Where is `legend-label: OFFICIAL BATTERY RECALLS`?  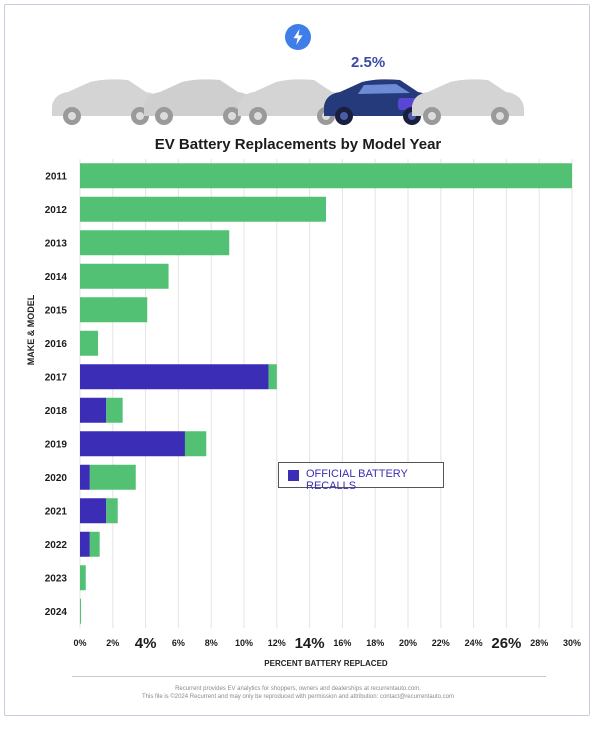 legend-label: OFFICIAL BATTERY RECALLS is located at coordinates (357, 480).